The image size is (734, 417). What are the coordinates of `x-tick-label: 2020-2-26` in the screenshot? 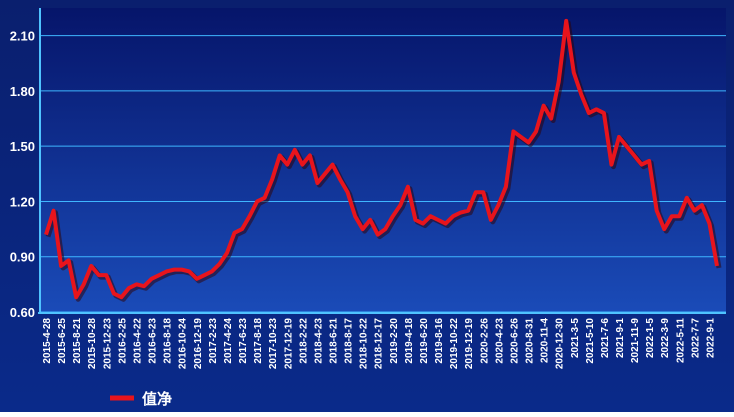 It's located at (484, 341).